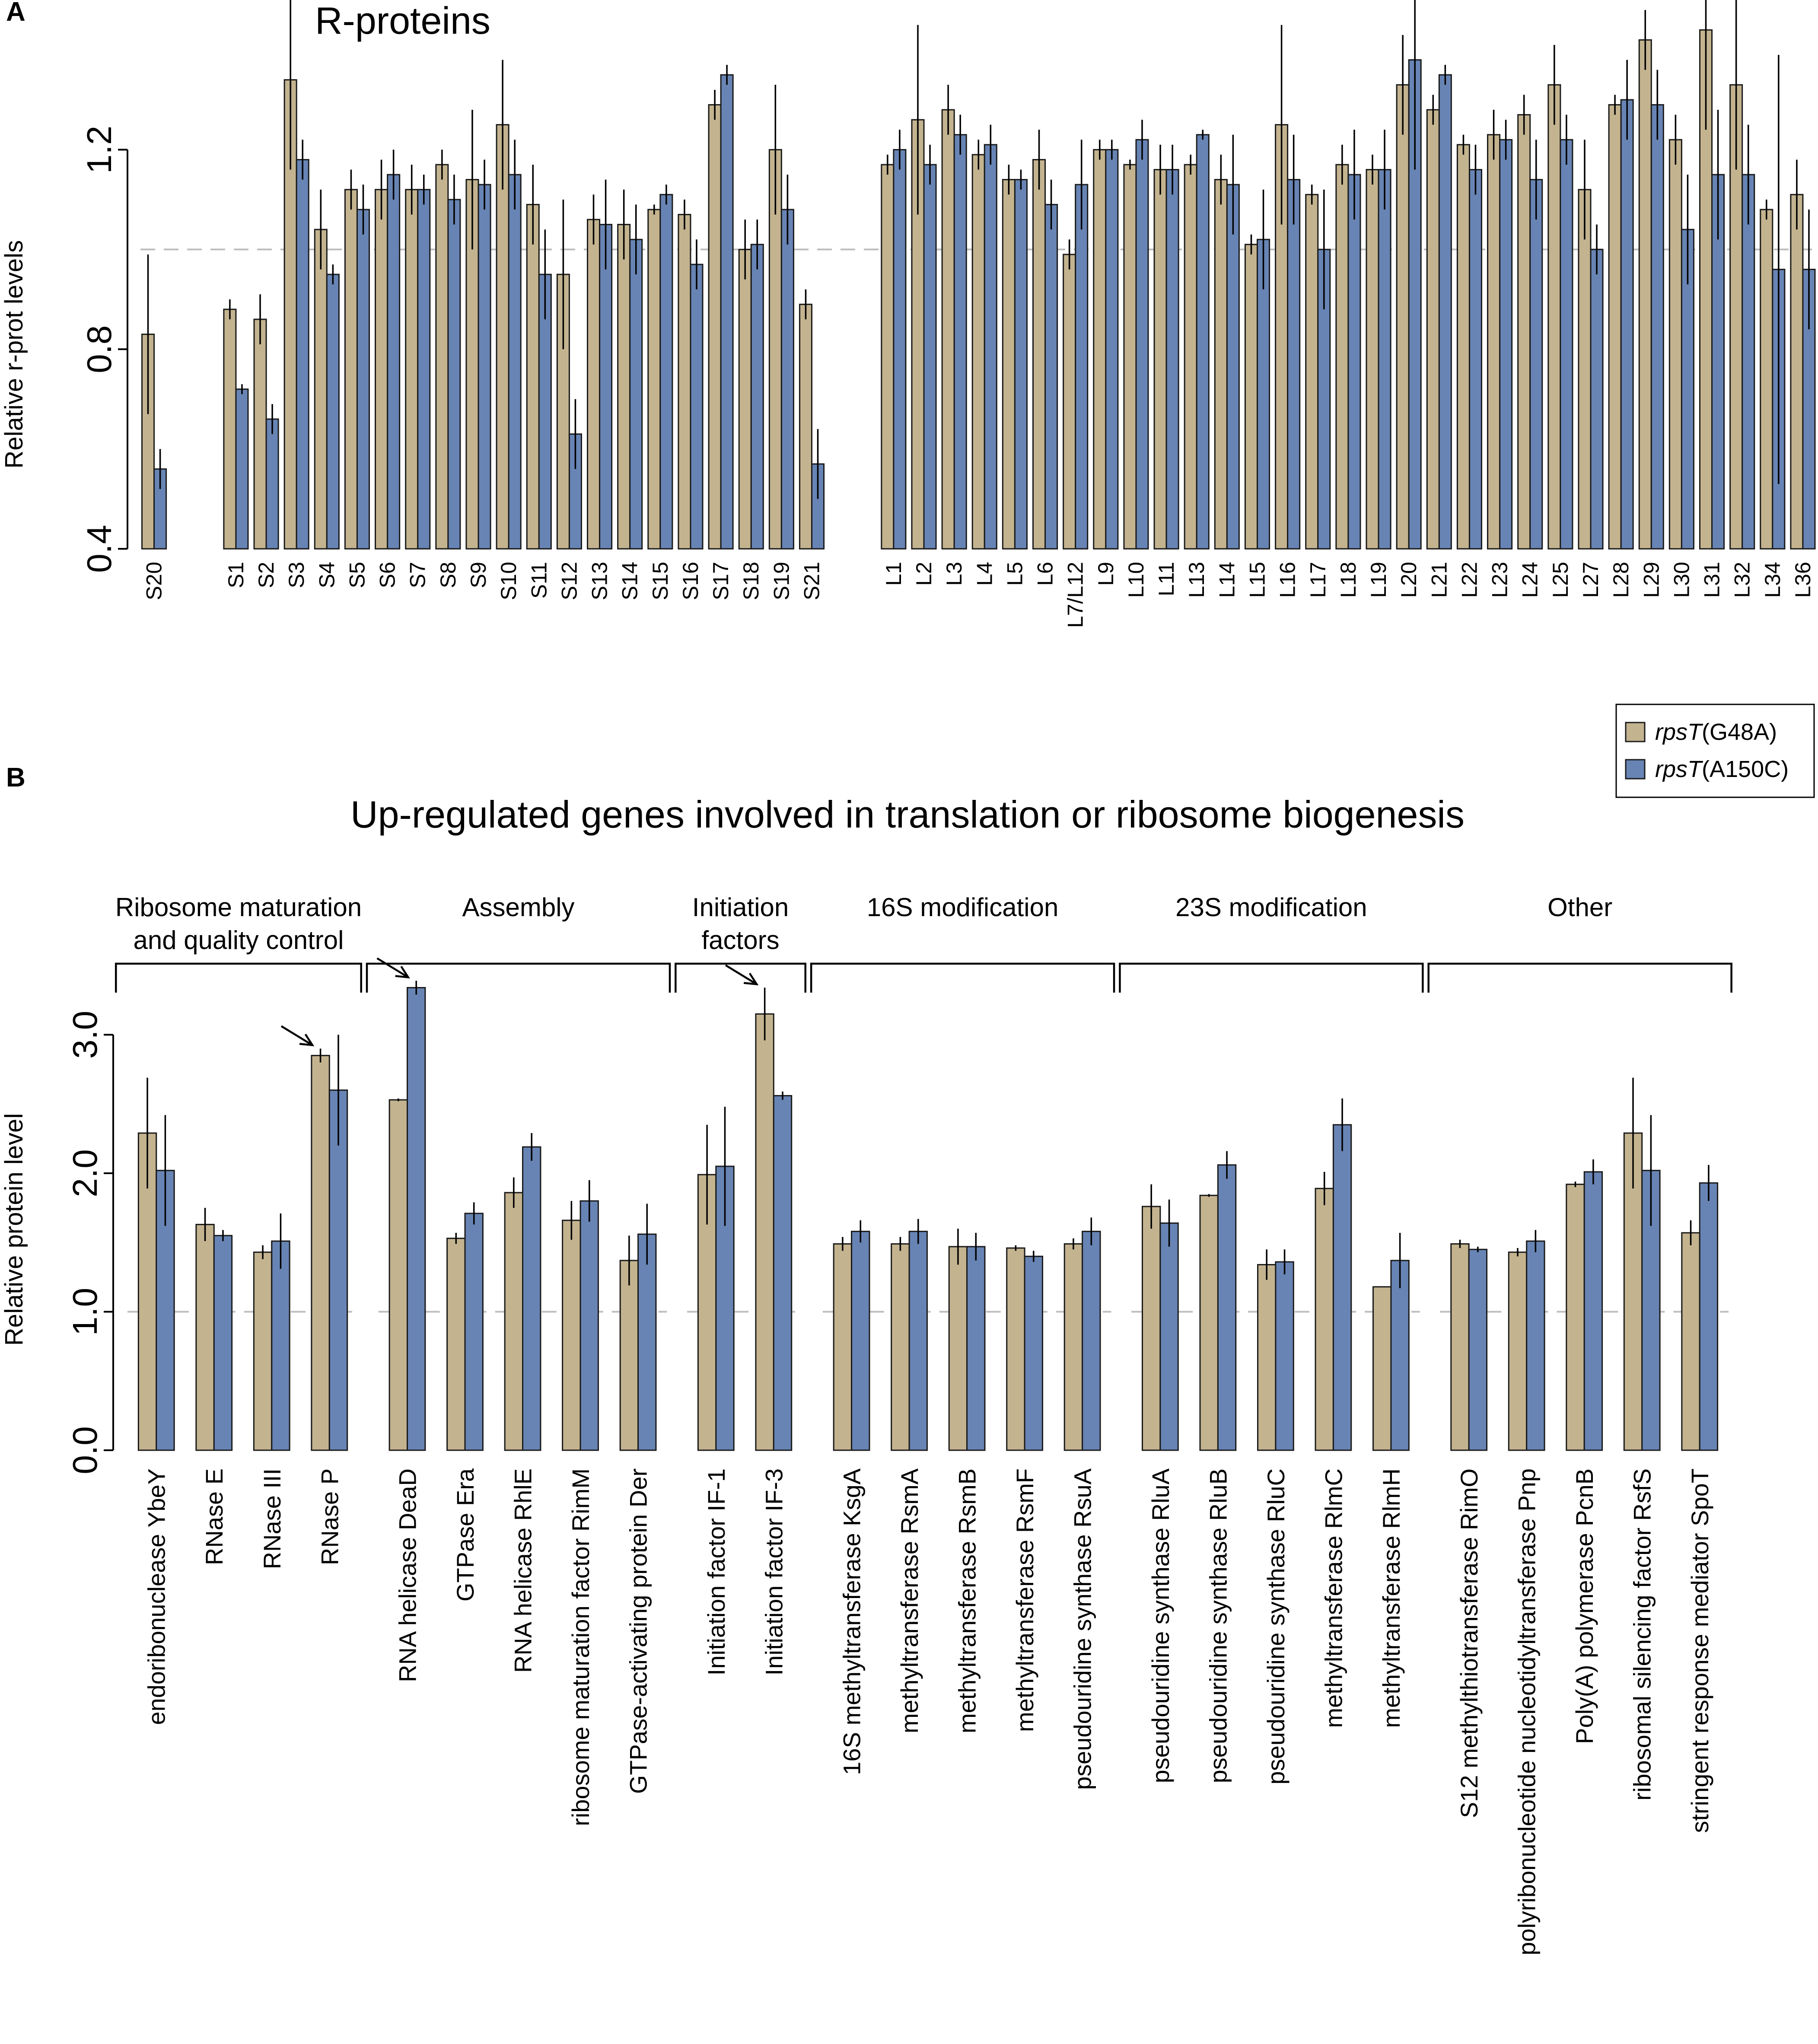 This screenshot has height=2044, width=1818. Describe the element at coordinates (393, 968) in the screenshot. I see `arrow-rna-helicase-dead` at that location.